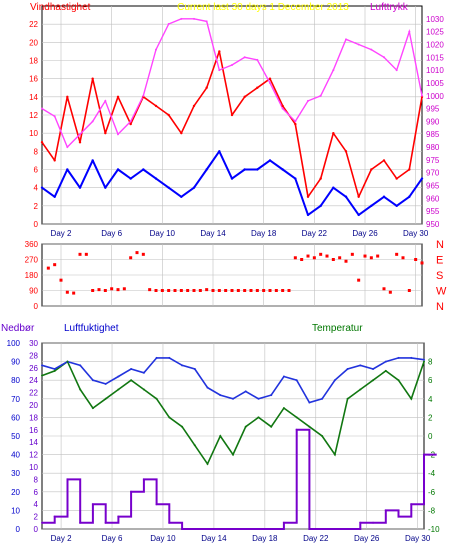  What do you see at coordinates (18, 328) in the screenshot?
I see `precip-title: Nedbør` at bounding box center [18, 328].